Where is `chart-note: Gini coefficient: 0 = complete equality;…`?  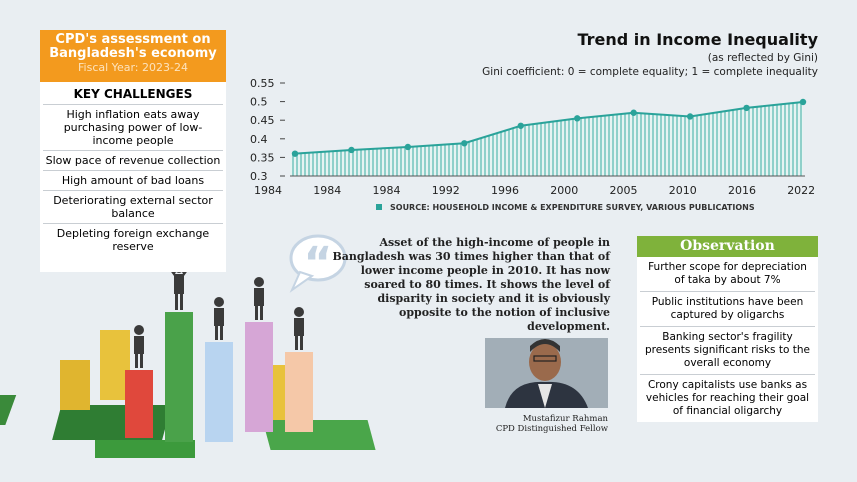
chart-note: Gini coefficient: 0 = complete equality;… is located at coordinates (650, 72).